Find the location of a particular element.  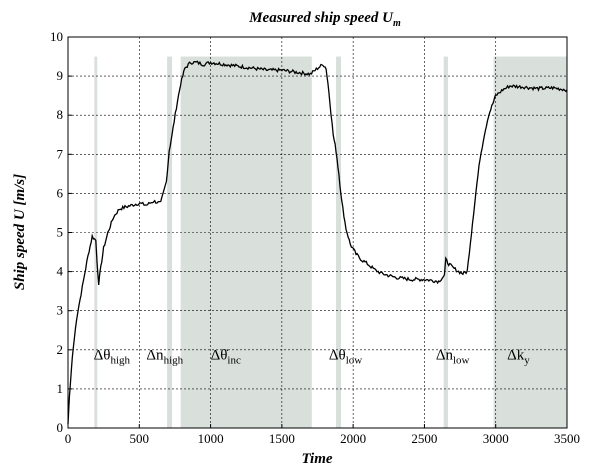

x-axis-label: Time is located at coordinates (316, 459).